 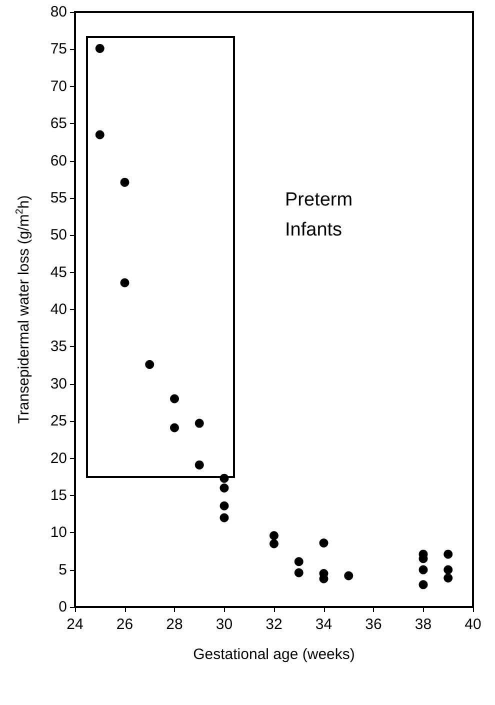 What do you see at coordinates (58, 421) in the screenshot?
I see `y-tick-label: 25` at bounding box center [58, 421].